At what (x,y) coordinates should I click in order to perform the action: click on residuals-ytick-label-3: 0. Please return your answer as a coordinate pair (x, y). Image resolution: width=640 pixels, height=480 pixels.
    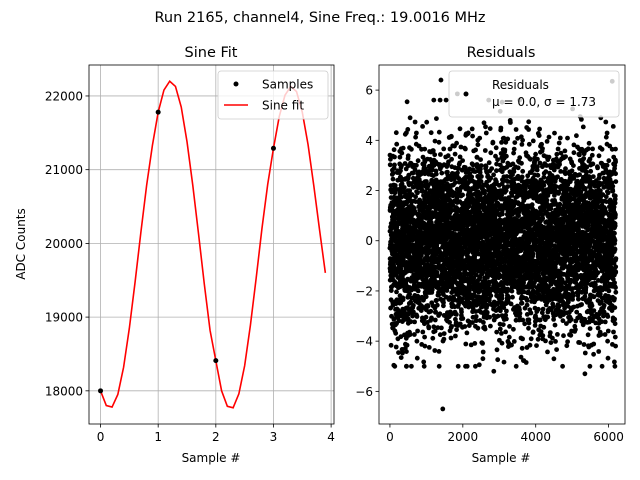
    Looking at the image, I should click on (369, 241).